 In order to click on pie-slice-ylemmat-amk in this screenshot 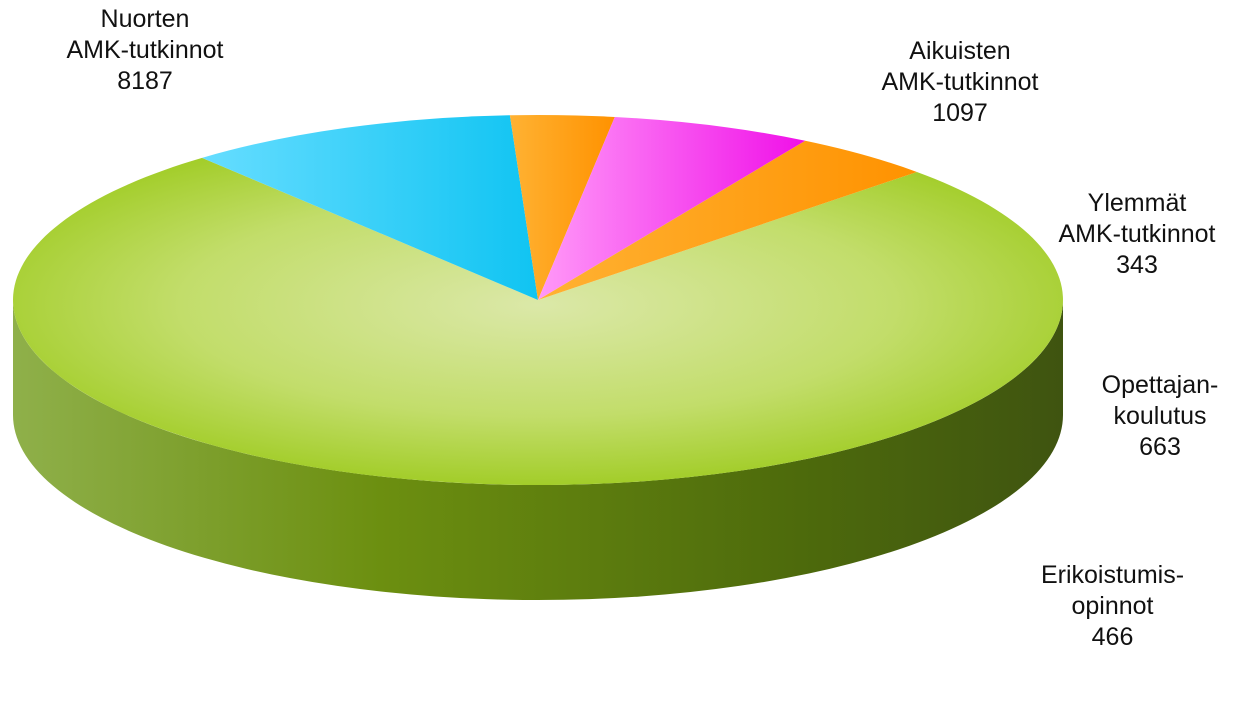, I will do `click(562, 208)`.